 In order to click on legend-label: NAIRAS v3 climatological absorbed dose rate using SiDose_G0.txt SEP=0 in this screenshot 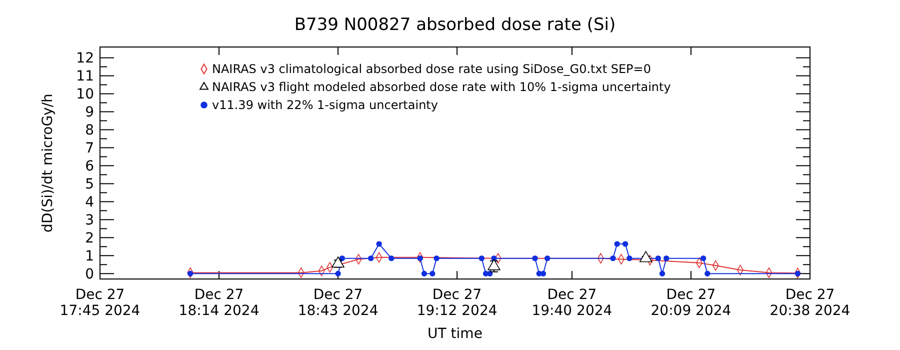, I will do `click(431, 69)`.